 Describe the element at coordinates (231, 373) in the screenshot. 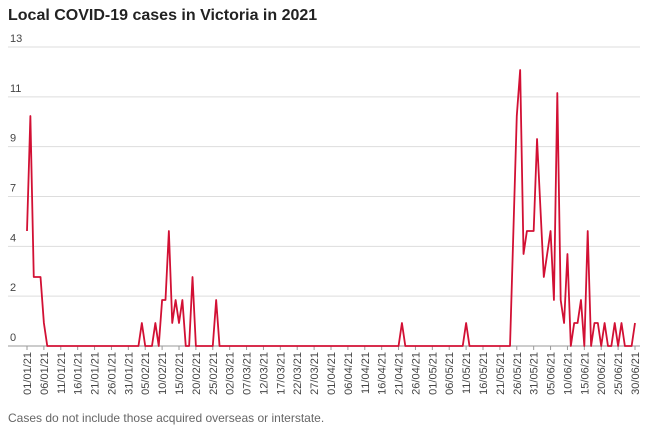

I see `x-tick-label: 02/03/21` at that location.